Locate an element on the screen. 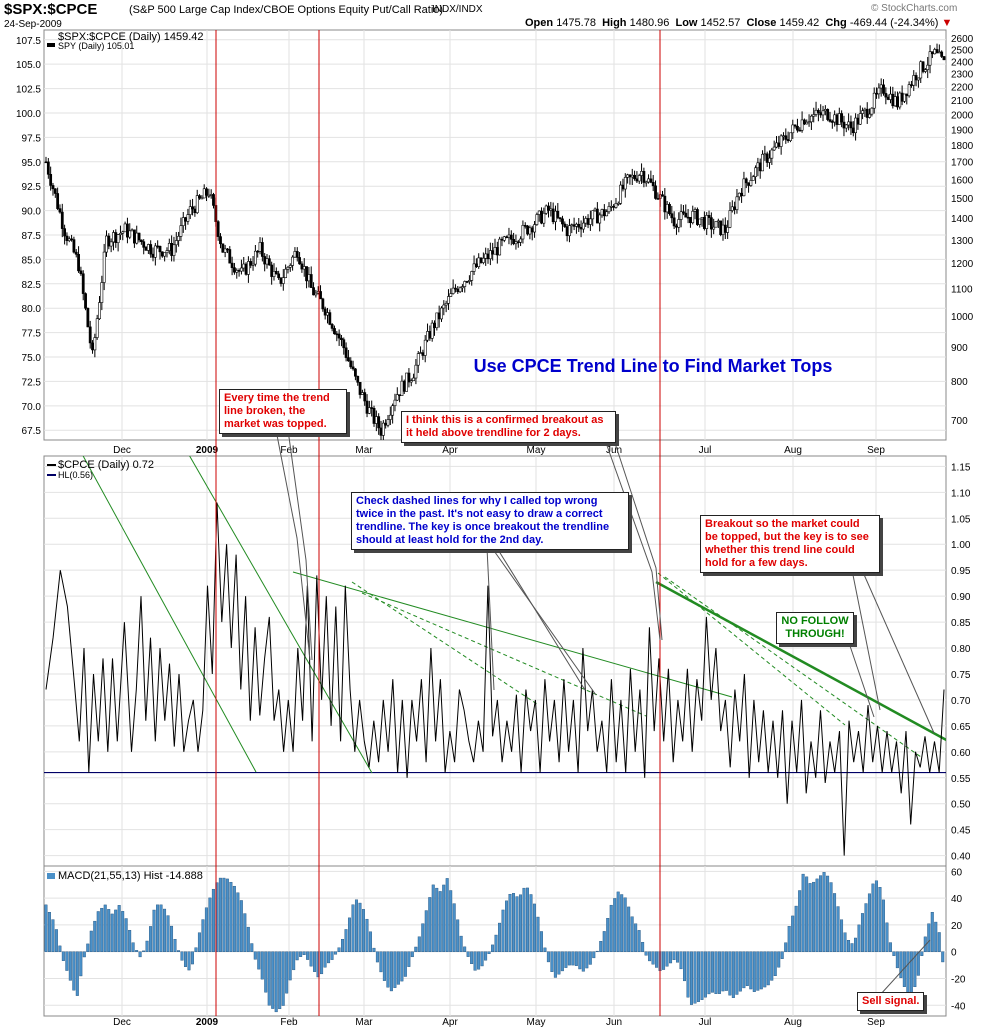 The image size is (990, 1029). time-tick-label-bottom: Sep is located at coordinates (876, 1022).